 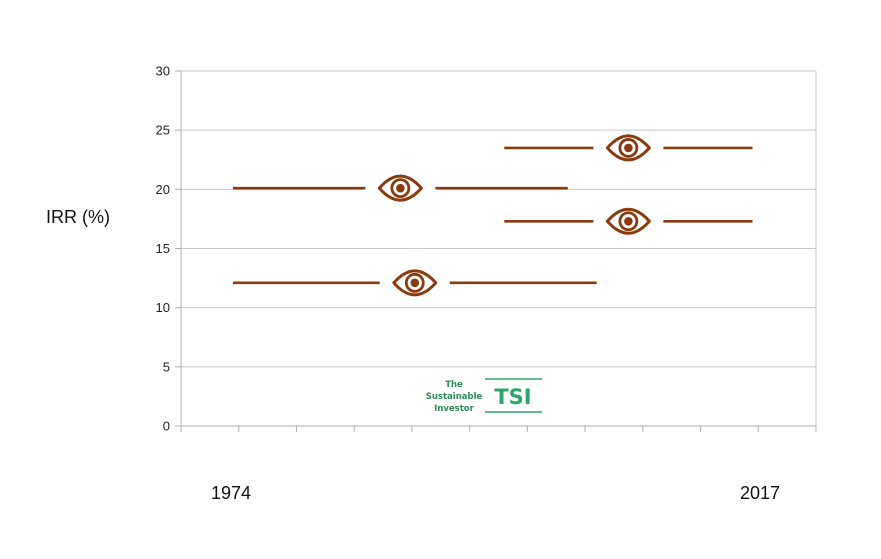 What do you see at coordinates (163, 130) in the screenshot?
I see `y-tick-label: 25` at bounding box center [163, 130].